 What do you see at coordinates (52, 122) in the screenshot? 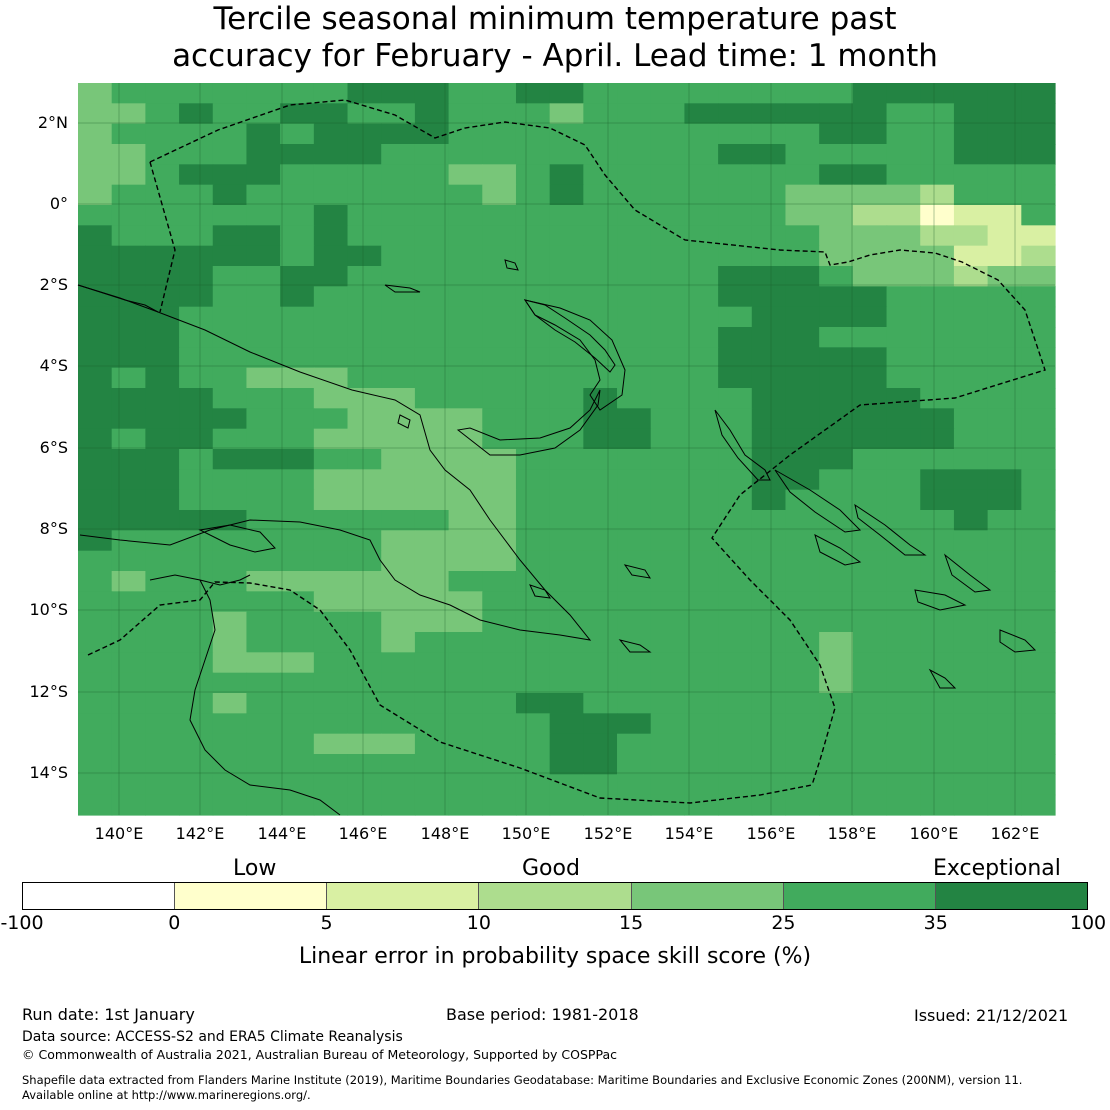
I see `latitude-label: 2°N` at bounding box center [52, 122].